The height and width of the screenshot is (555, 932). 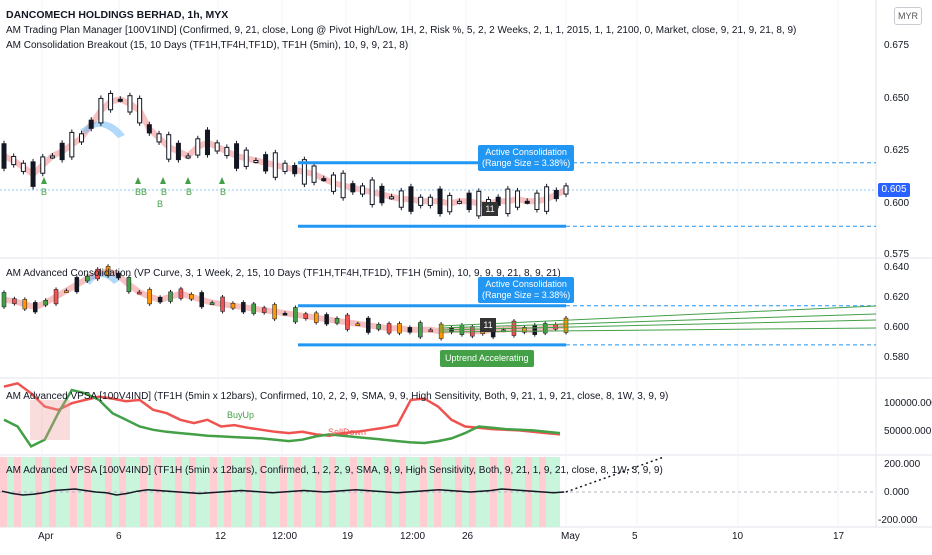 What do you see at coordinates (490, 209) in the screenshot?
I see `consolidation-box-label: 11` at bounding box center [490, 209].